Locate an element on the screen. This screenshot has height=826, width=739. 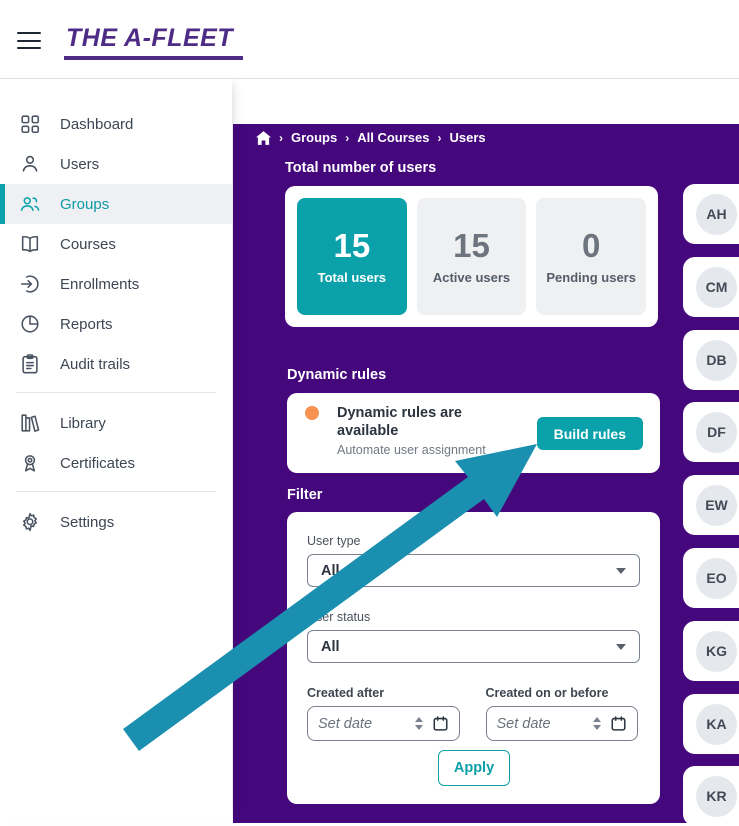
sidebar-item-dashboard: Dashboard is located at coordinates (116, 124).